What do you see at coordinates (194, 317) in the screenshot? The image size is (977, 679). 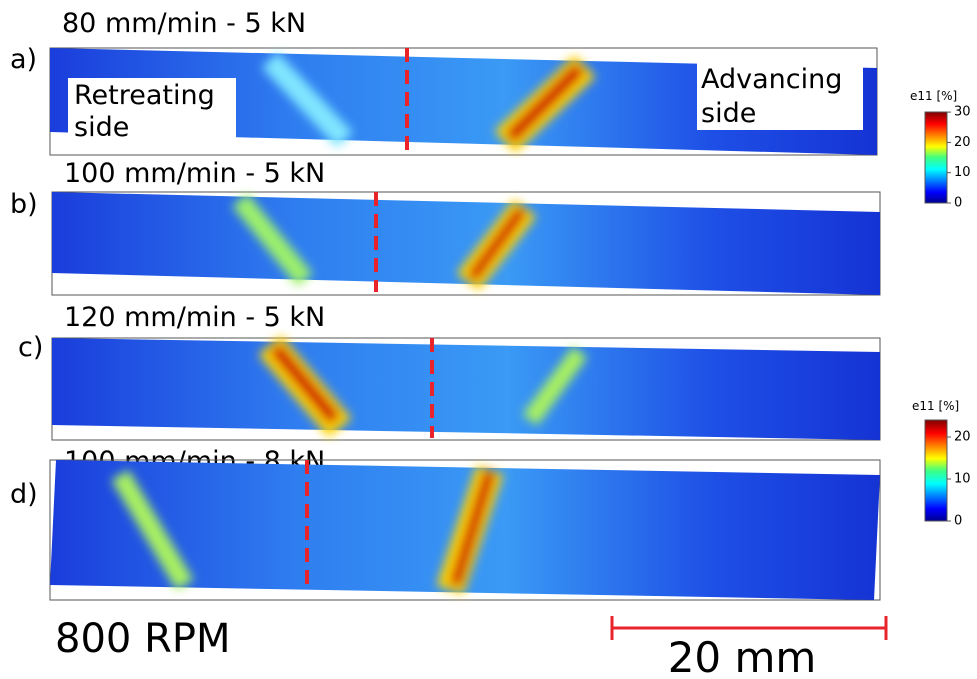 I see `panel-title: 120 mm/min - 5 kN` at bounding box center [194, 317].